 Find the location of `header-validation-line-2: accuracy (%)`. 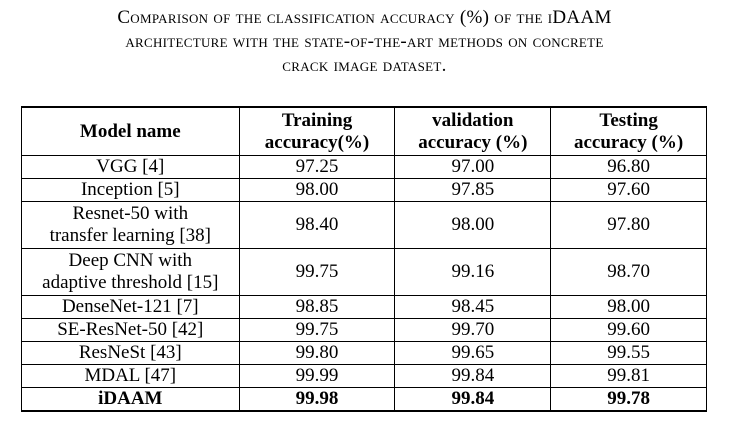

header-validation-line-2: accuracy (%) is located at coordinates (473, 142).